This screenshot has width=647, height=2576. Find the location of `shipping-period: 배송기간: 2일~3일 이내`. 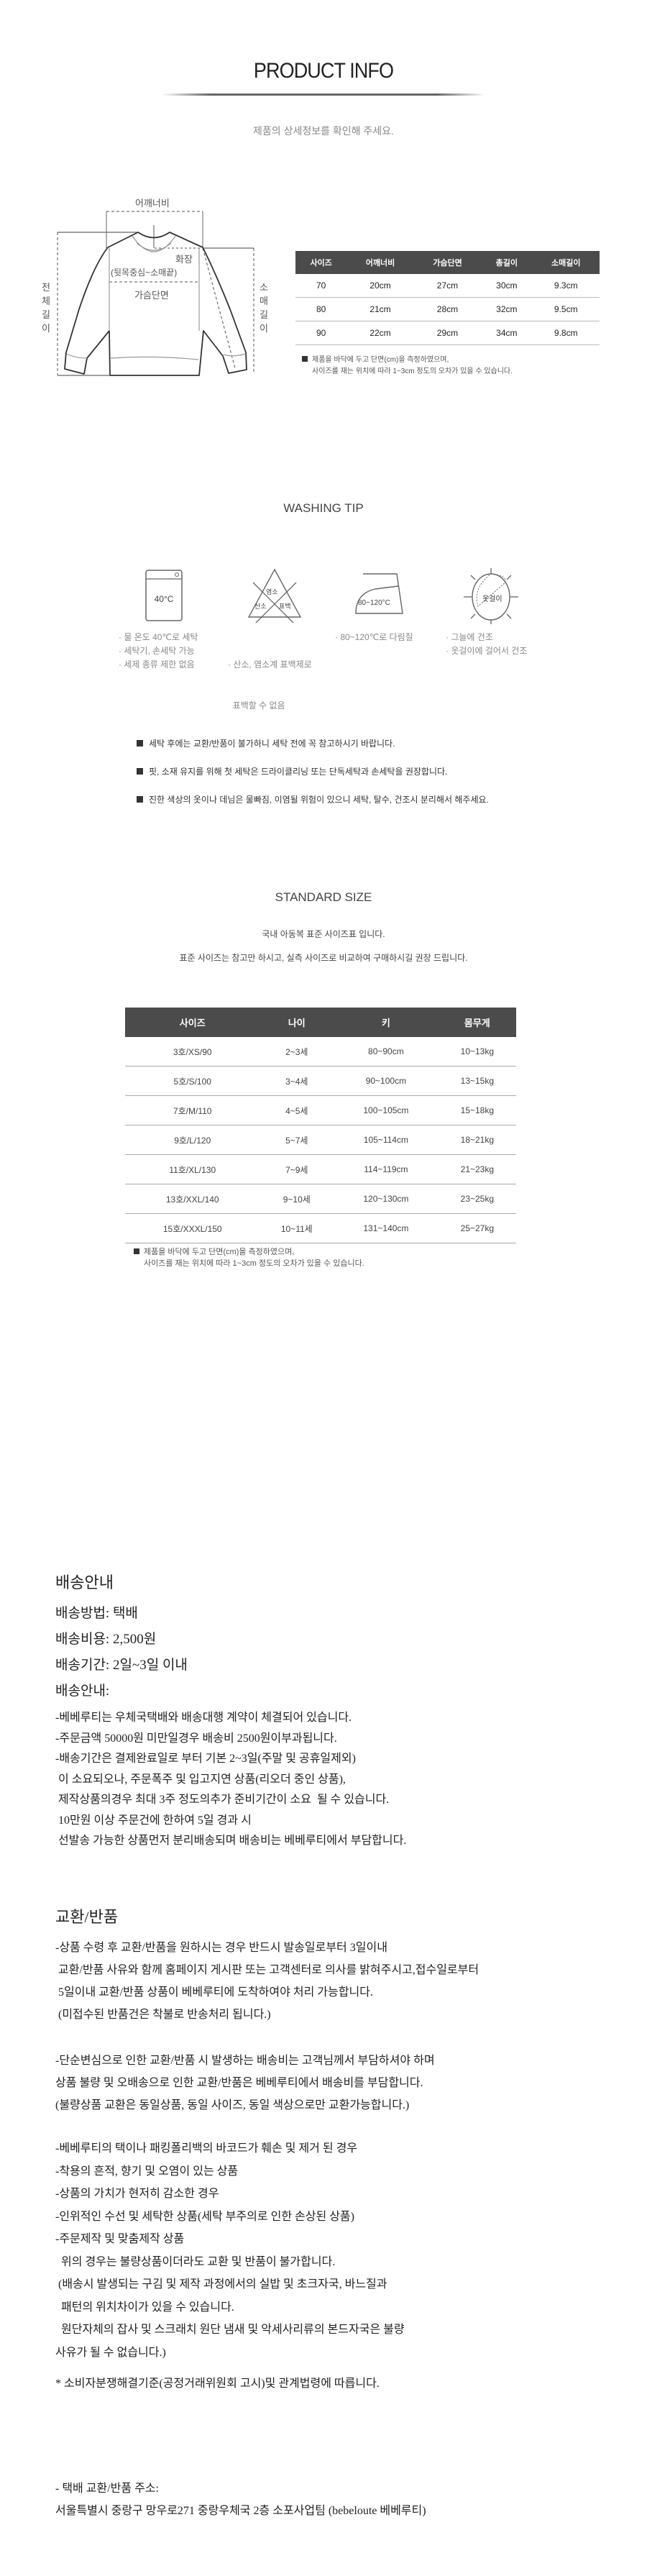

shipping-period: 배송기간: 2일~3일 이내 is located at coordinates (122, 1666).